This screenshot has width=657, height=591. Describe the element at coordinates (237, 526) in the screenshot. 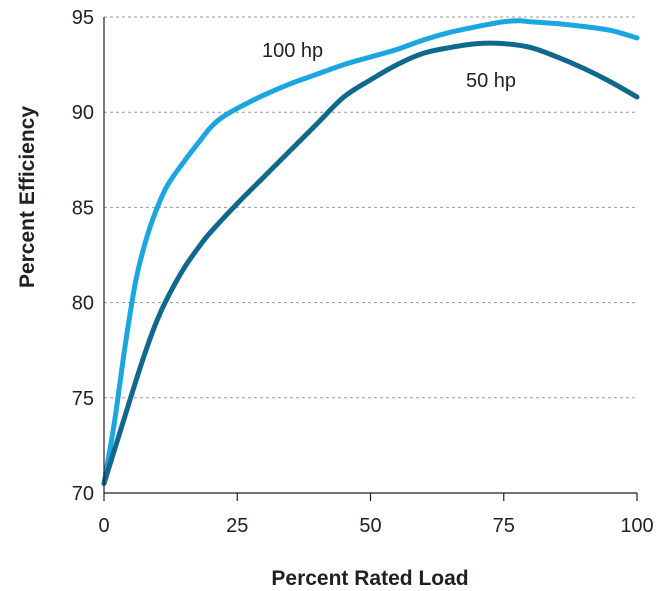

I see `x-tick-label-25: 25` at that location.